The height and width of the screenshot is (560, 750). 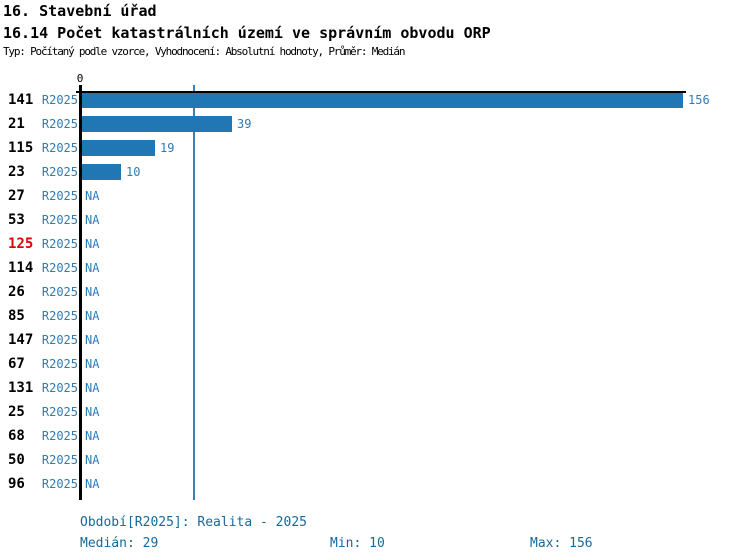 I want to click on row-category-label: 147, so click(x=21, y=340).